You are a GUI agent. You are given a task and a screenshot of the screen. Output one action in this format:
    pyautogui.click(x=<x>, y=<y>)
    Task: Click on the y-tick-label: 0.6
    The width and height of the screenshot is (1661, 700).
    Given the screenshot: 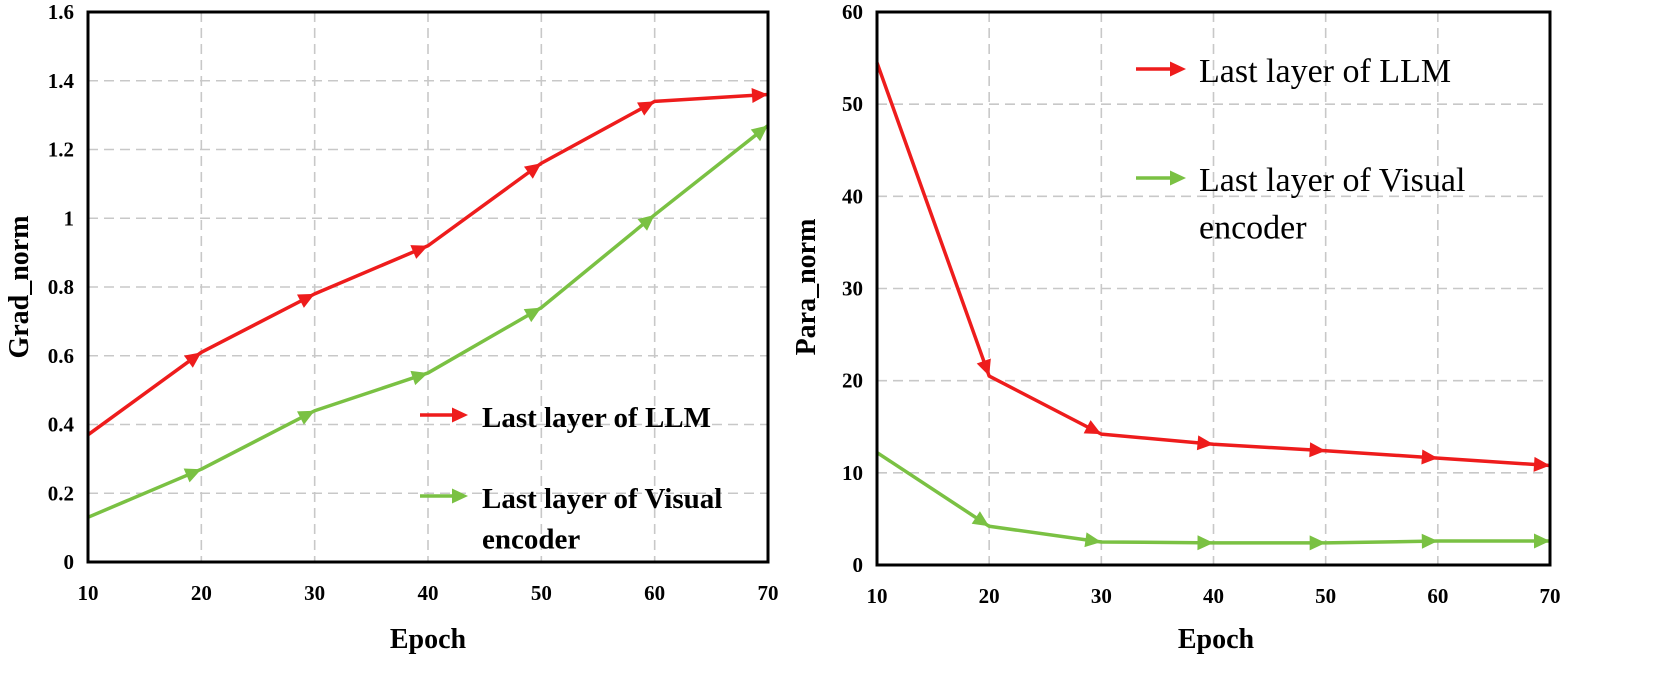 What is the action you would take?
    pyautogui.click(x=61, y=356)
    